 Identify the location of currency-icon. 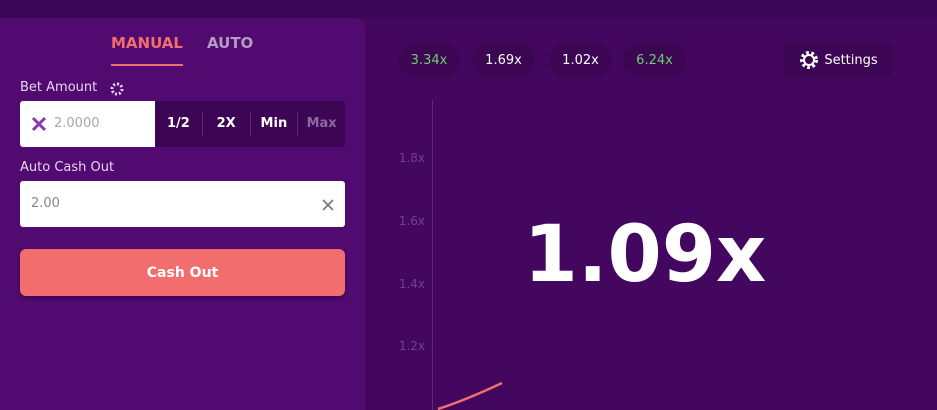
(39, 124).